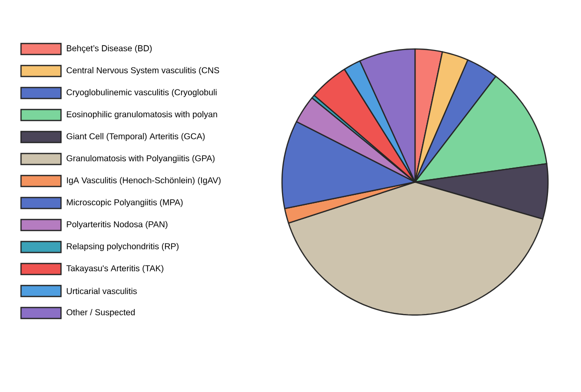 The image size is (581, 392). Describe the element at coordinates (117, 225) in the screenshot. I see `legend-label: Polyarteritis Nodosa (PAN)` at that location.